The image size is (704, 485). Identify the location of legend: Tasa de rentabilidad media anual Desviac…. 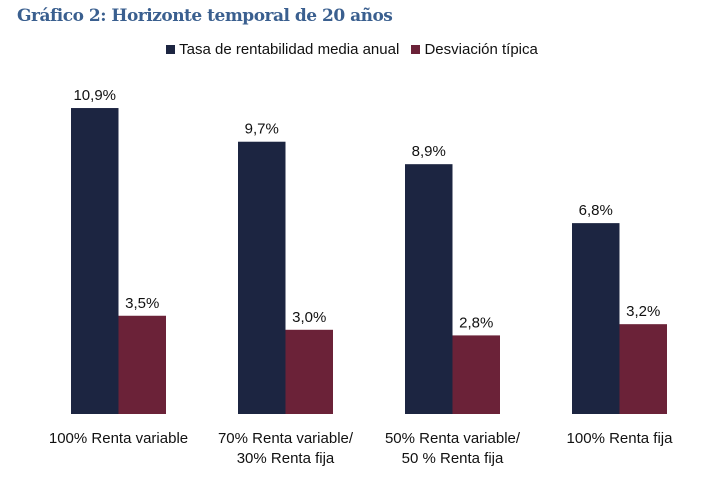
(352, 49).